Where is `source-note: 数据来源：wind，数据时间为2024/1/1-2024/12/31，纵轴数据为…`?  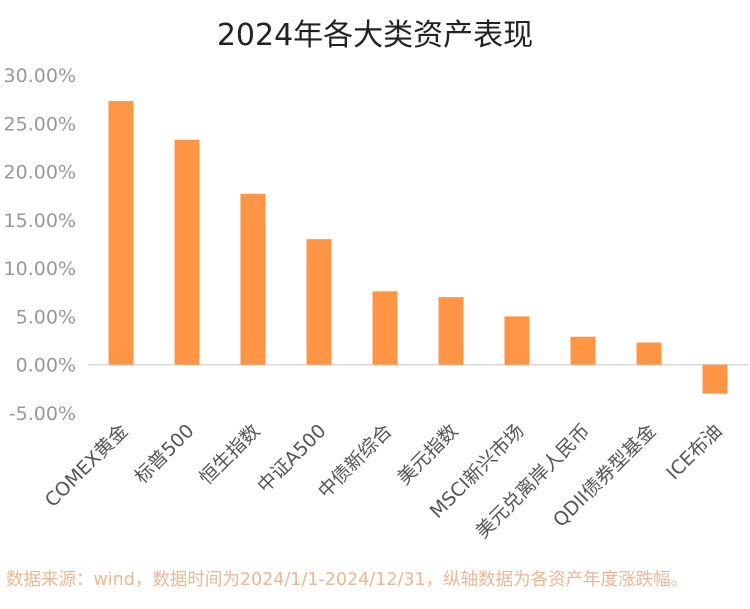 source-note: 数据来源：wind，数据时间为2024/1/1-2024/12/31，纵轴数据为… is located at coordinates (347, 580).